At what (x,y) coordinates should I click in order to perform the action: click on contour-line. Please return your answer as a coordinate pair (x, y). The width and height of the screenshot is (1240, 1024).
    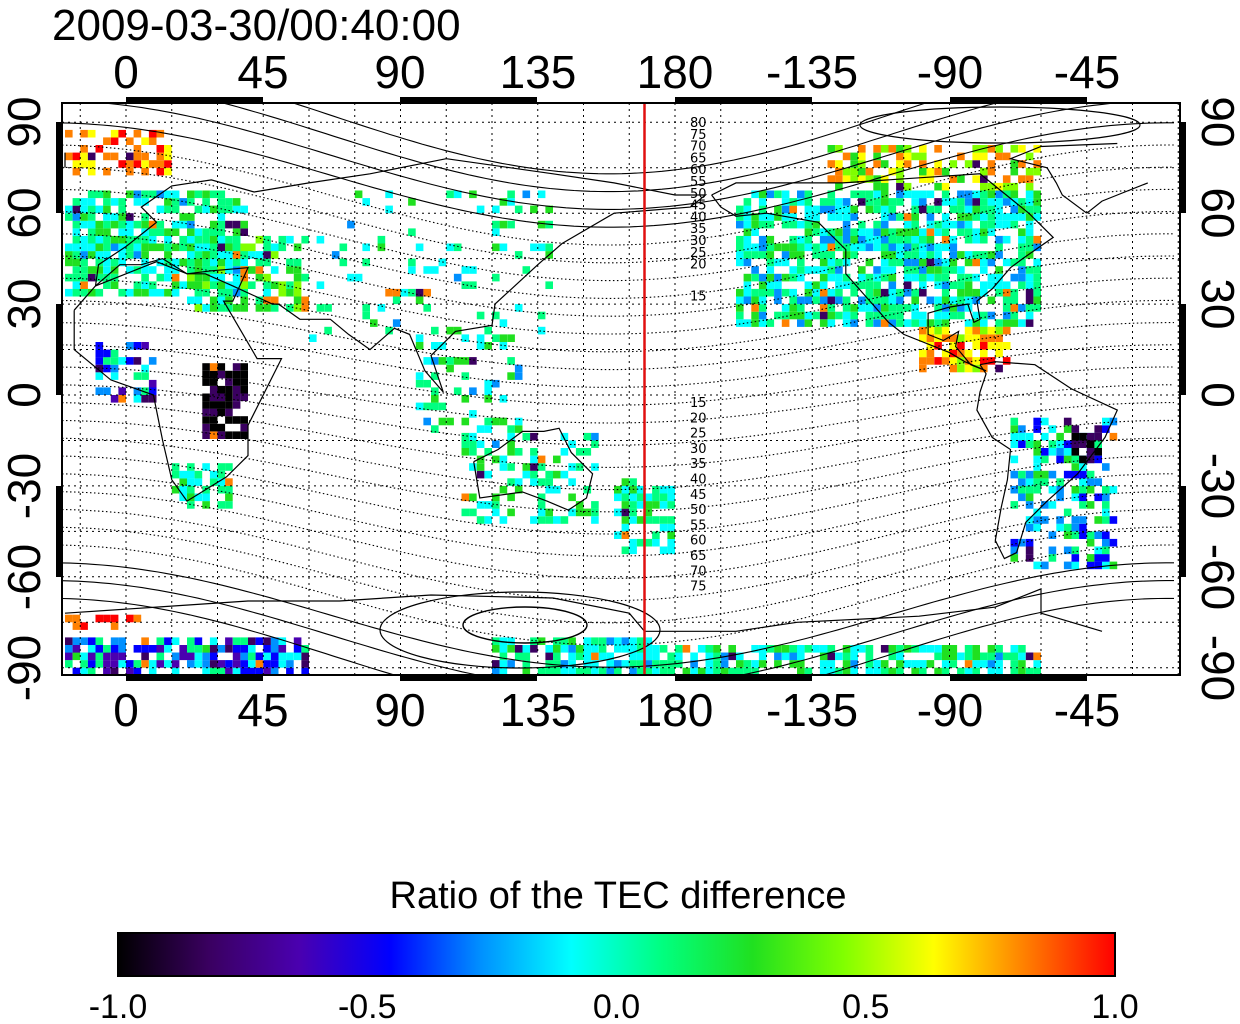
    Looking at the image, I should click on (618, 335).